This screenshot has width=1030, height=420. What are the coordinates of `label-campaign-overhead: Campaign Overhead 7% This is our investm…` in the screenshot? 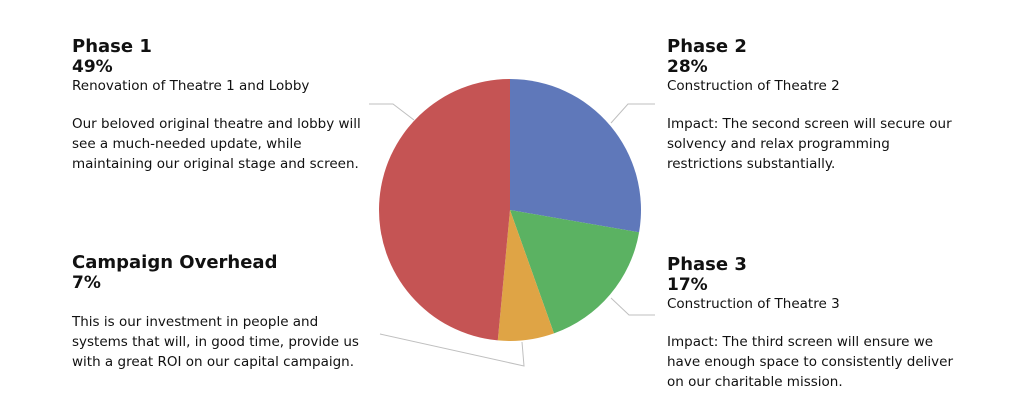 It's located at (222, 312).